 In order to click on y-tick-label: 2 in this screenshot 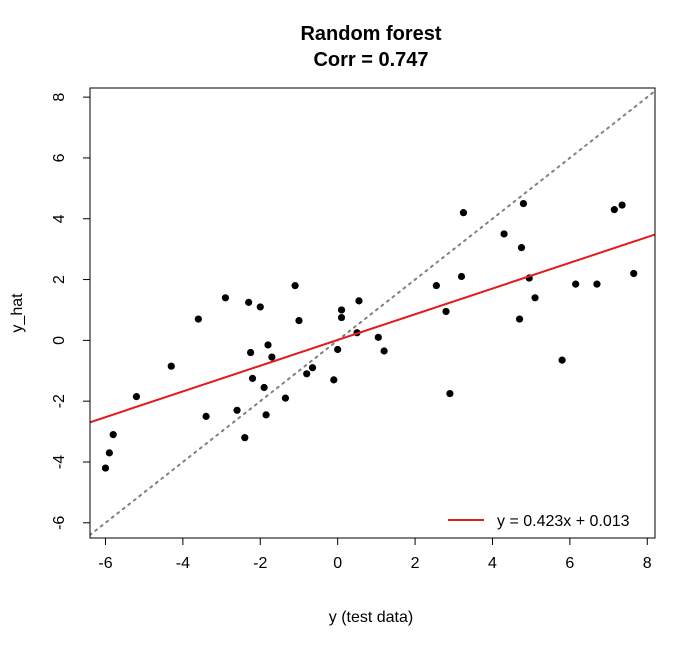, I will do `click(59, 279)`.